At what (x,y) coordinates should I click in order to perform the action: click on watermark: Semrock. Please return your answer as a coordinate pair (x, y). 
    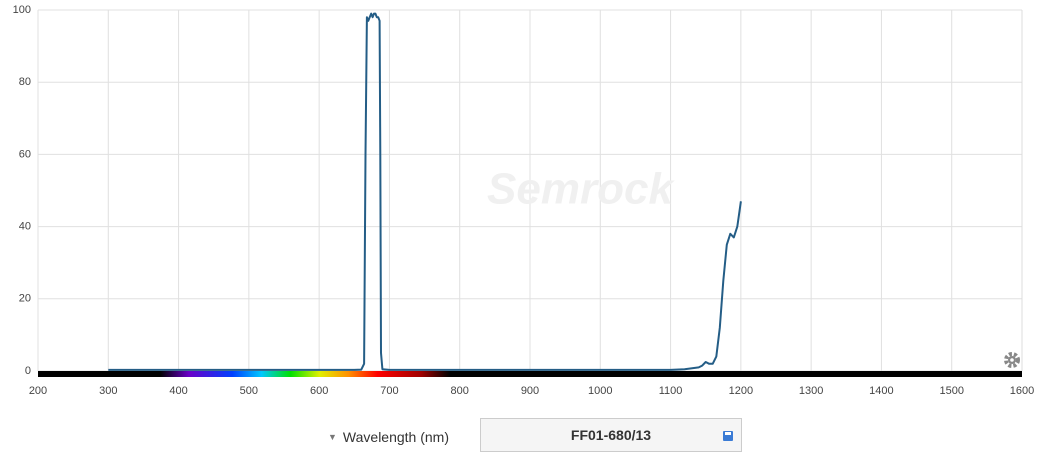
    Looking at the image, I should click on (581, 189).